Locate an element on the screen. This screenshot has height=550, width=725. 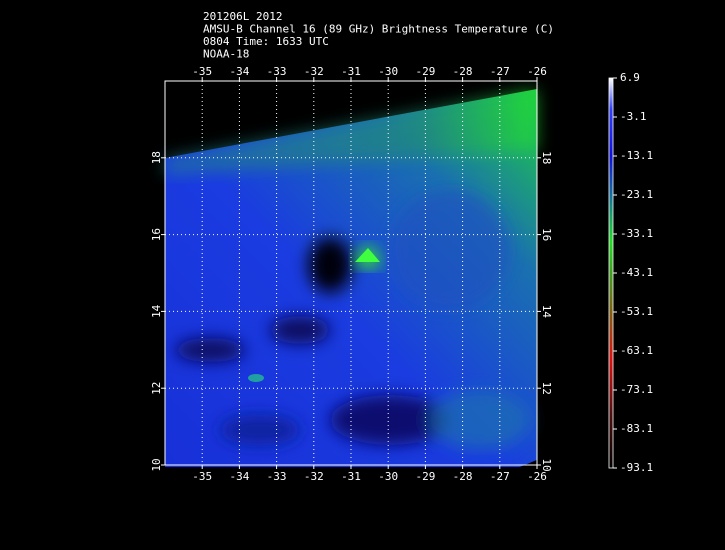
colorbar-label: -83.1 is located at coordinates (636, 428).